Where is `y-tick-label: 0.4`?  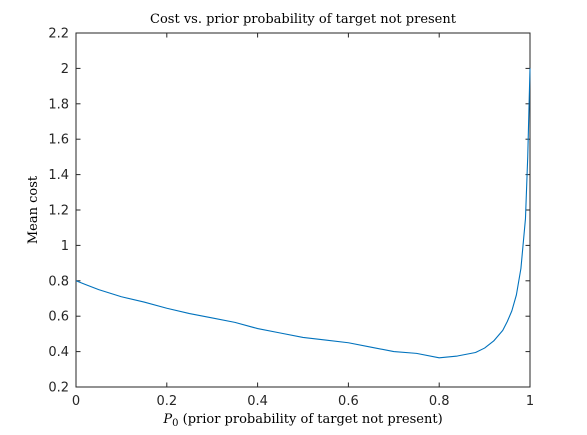
y-tick-label: 0.4 is located at coordinates (58, 352).